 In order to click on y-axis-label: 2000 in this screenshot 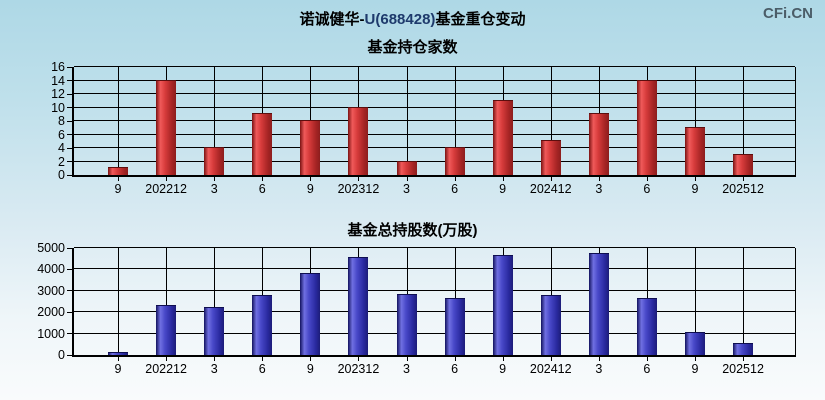, I will do `click(51, 312)`.